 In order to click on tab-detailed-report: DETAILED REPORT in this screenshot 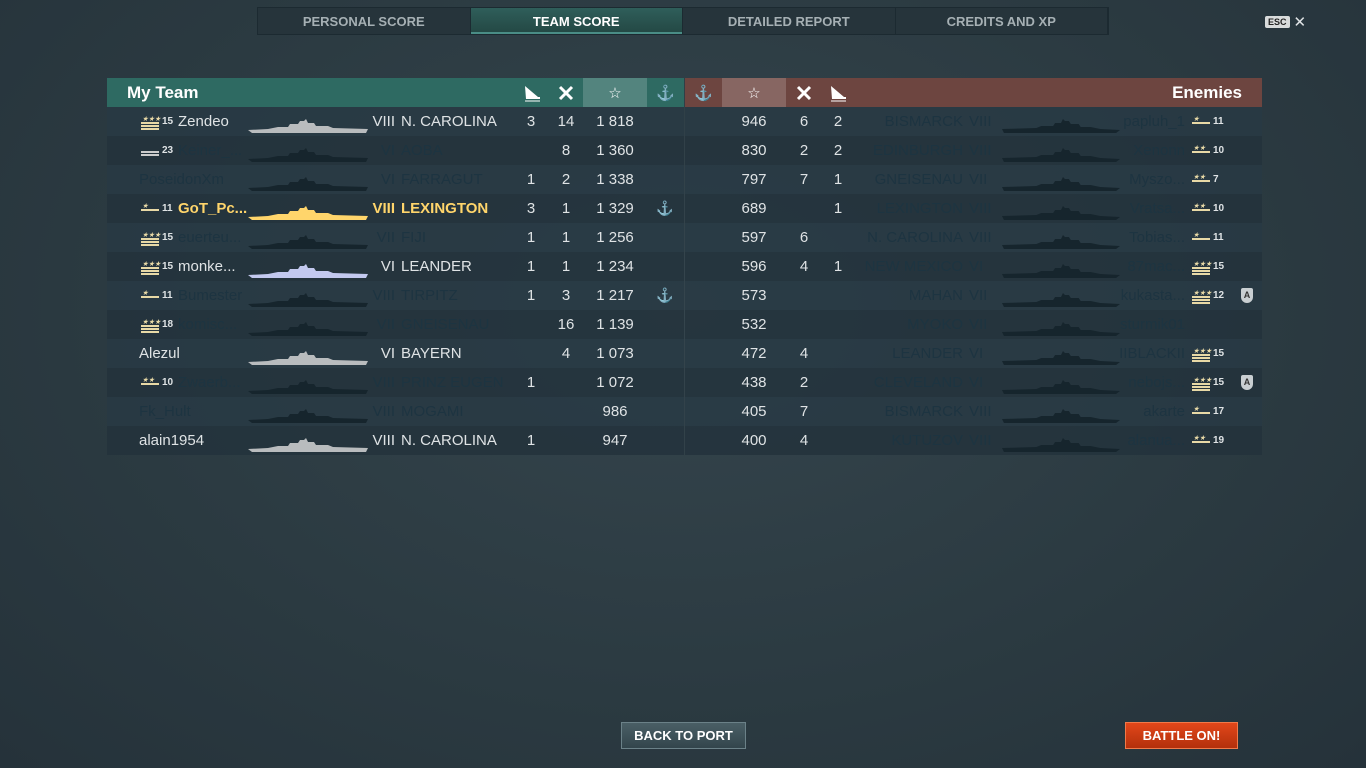, I will do `click(789, 21)`.